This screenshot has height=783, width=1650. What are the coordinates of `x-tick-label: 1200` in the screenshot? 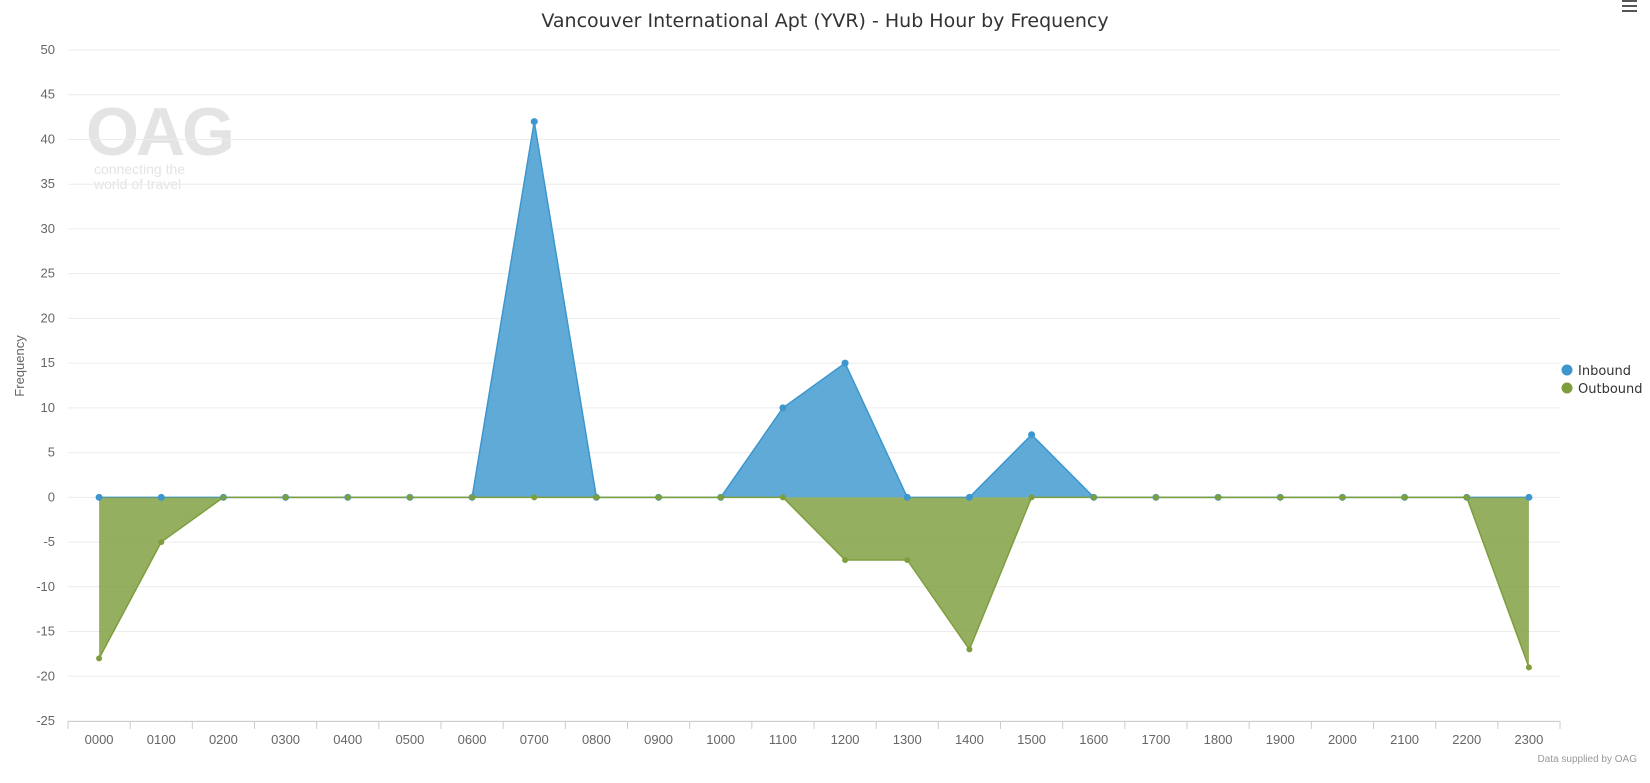 It's located at (845, 739).